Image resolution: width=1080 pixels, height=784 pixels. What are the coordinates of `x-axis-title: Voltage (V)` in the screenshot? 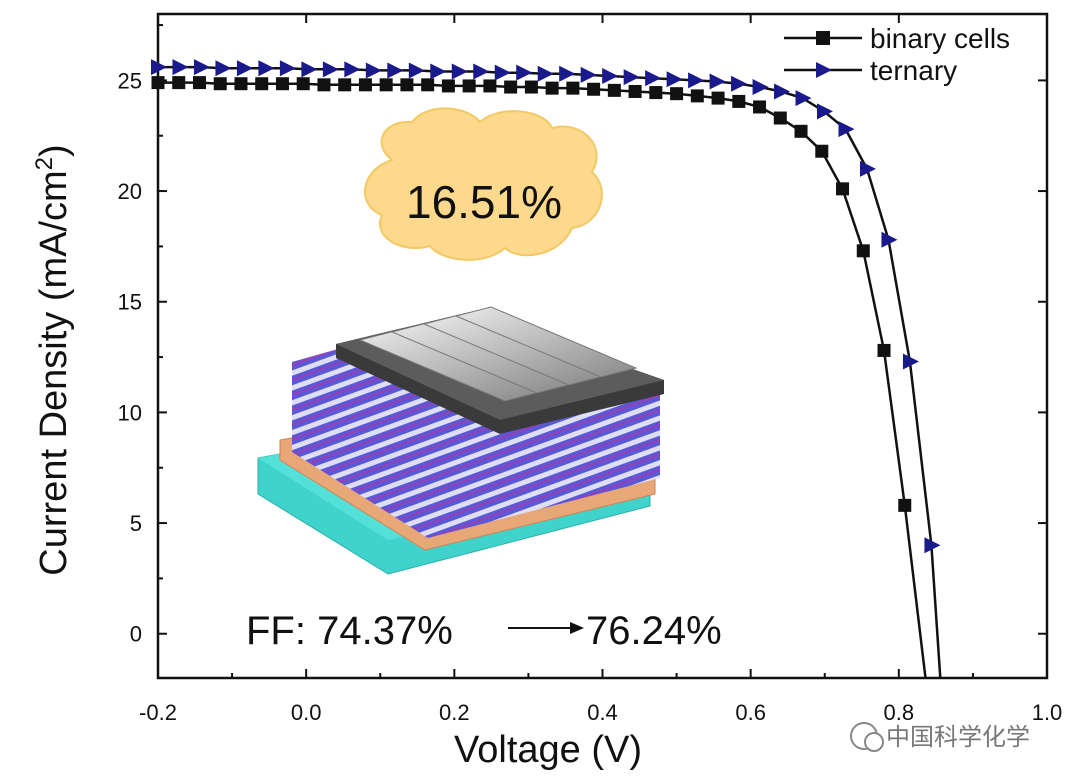 It's located at (548, 750).